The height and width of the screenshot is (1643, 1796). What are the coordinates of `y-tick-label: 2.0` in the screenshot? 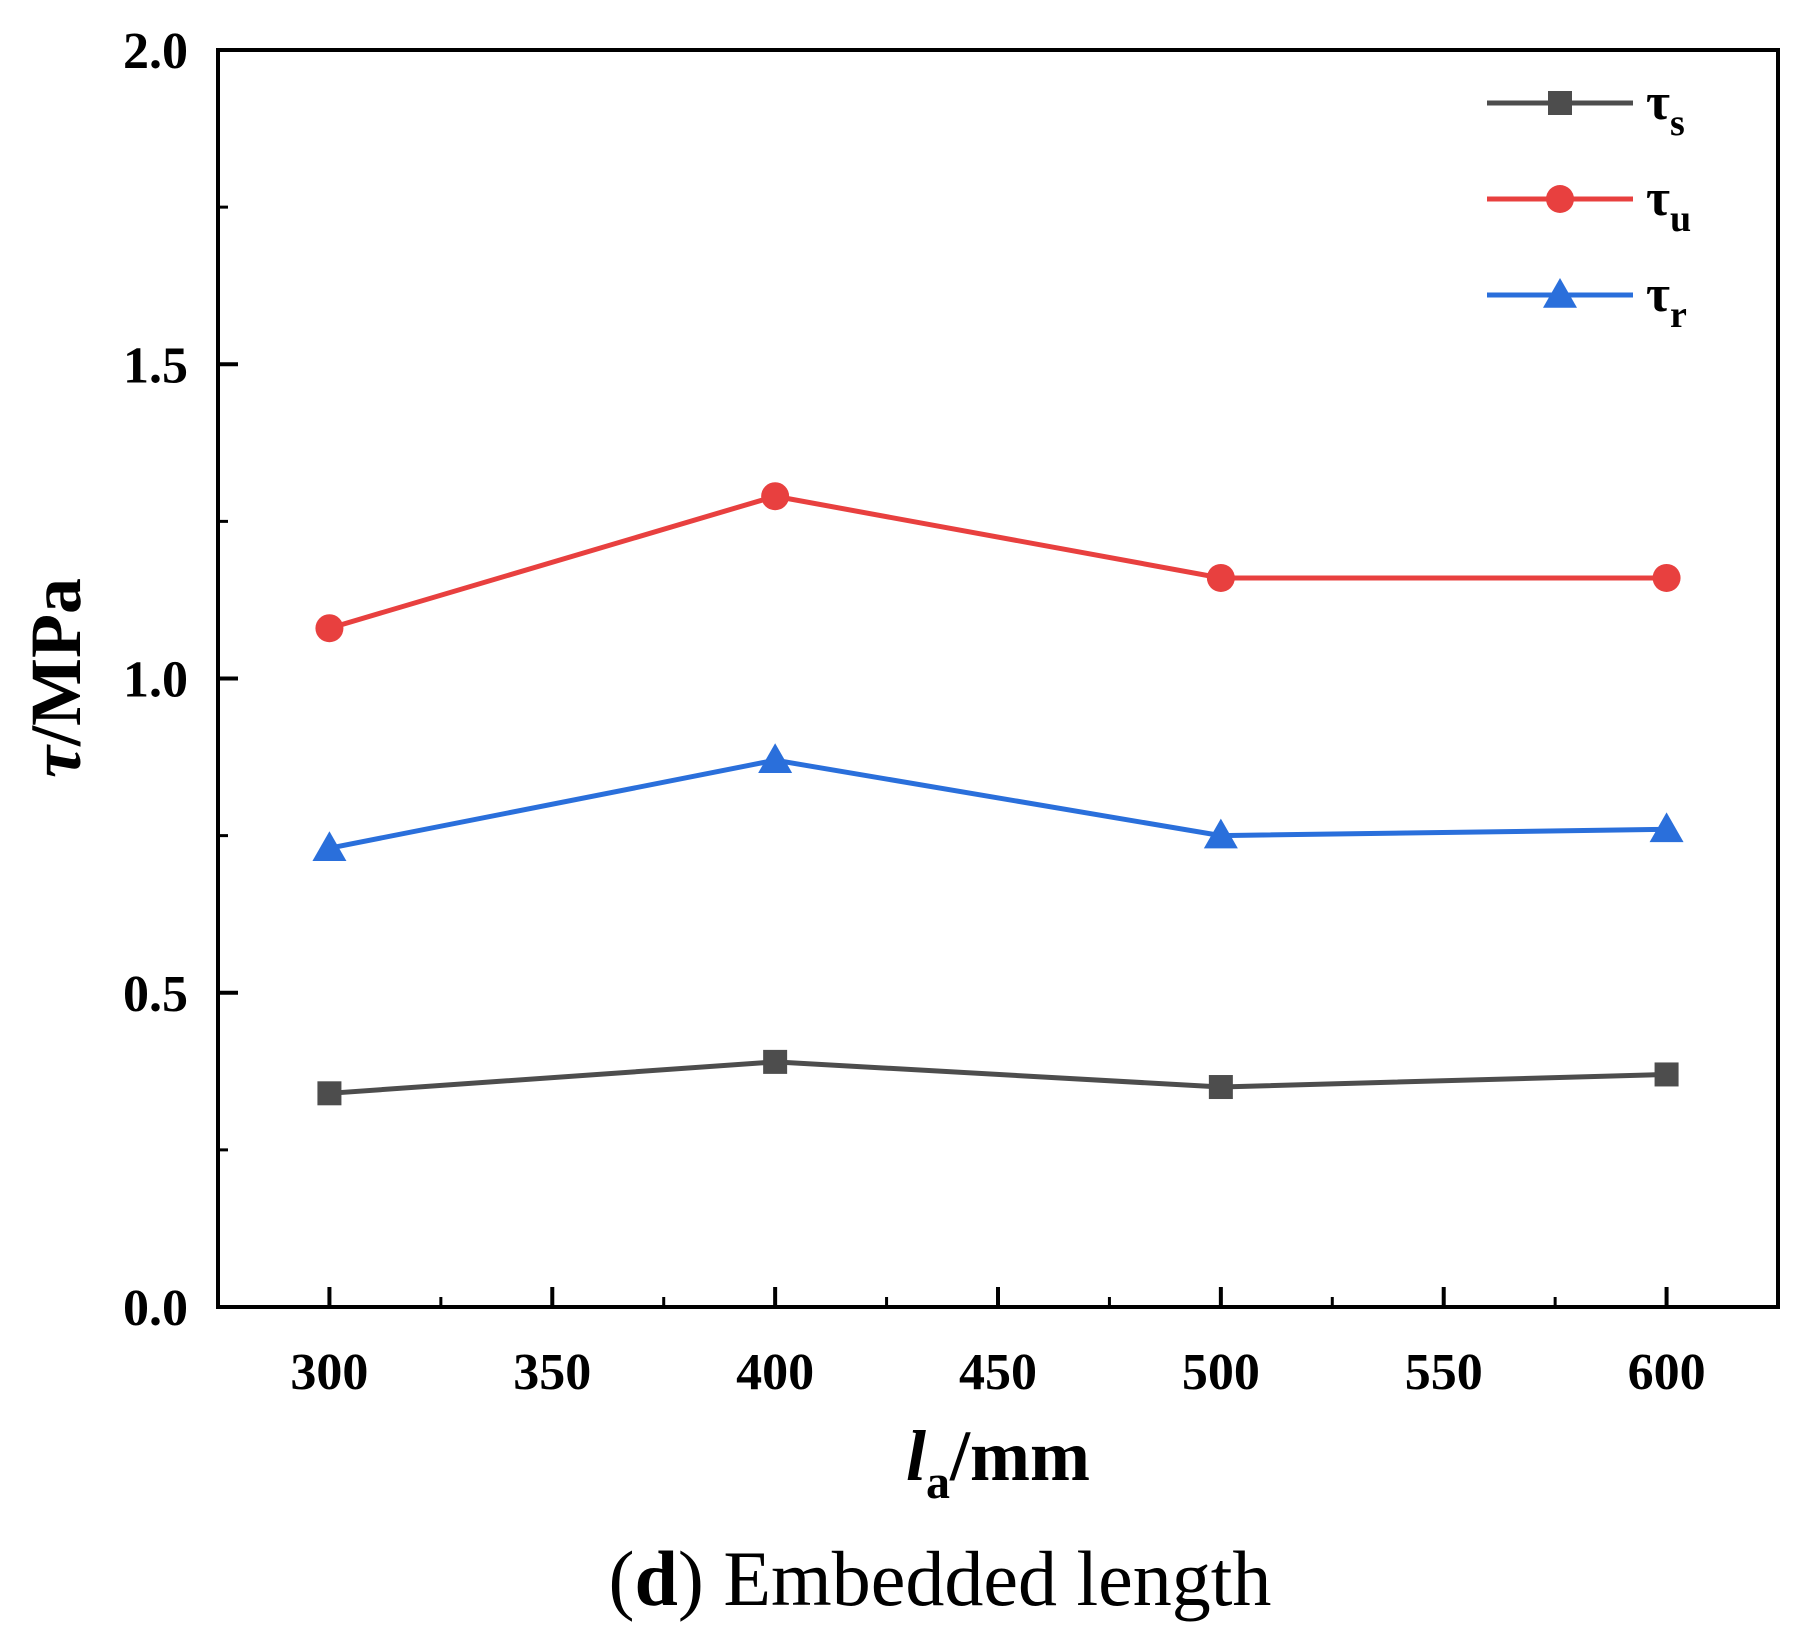 It's located at (155, 51).